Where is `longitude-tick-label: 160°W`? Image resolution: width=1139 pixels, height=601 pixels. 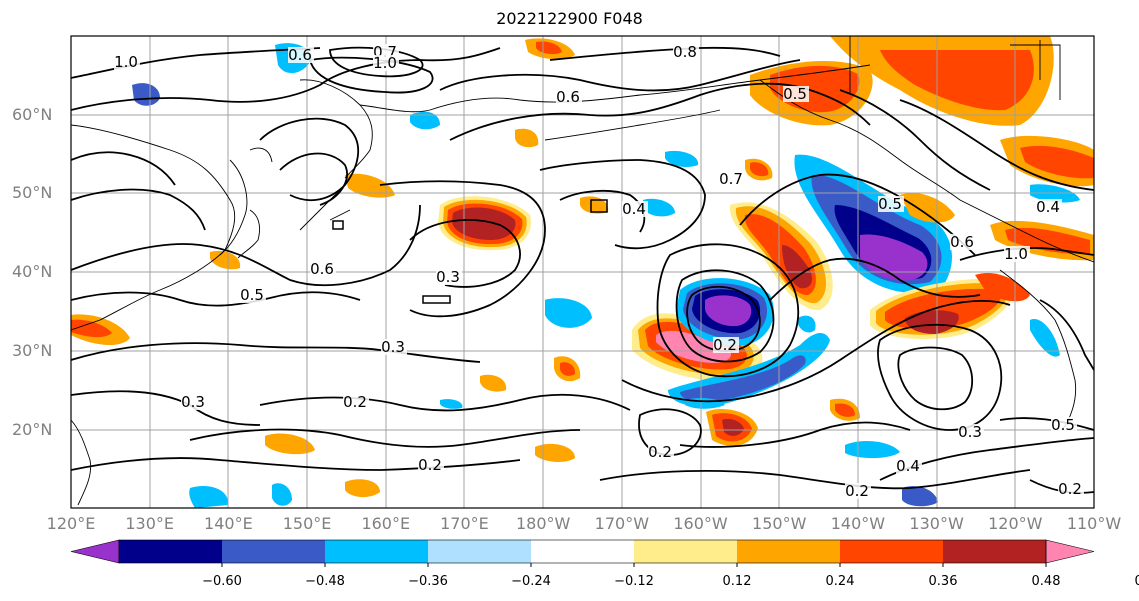
longitude-tick-label: 160°W is located at coordinates (700, 523).